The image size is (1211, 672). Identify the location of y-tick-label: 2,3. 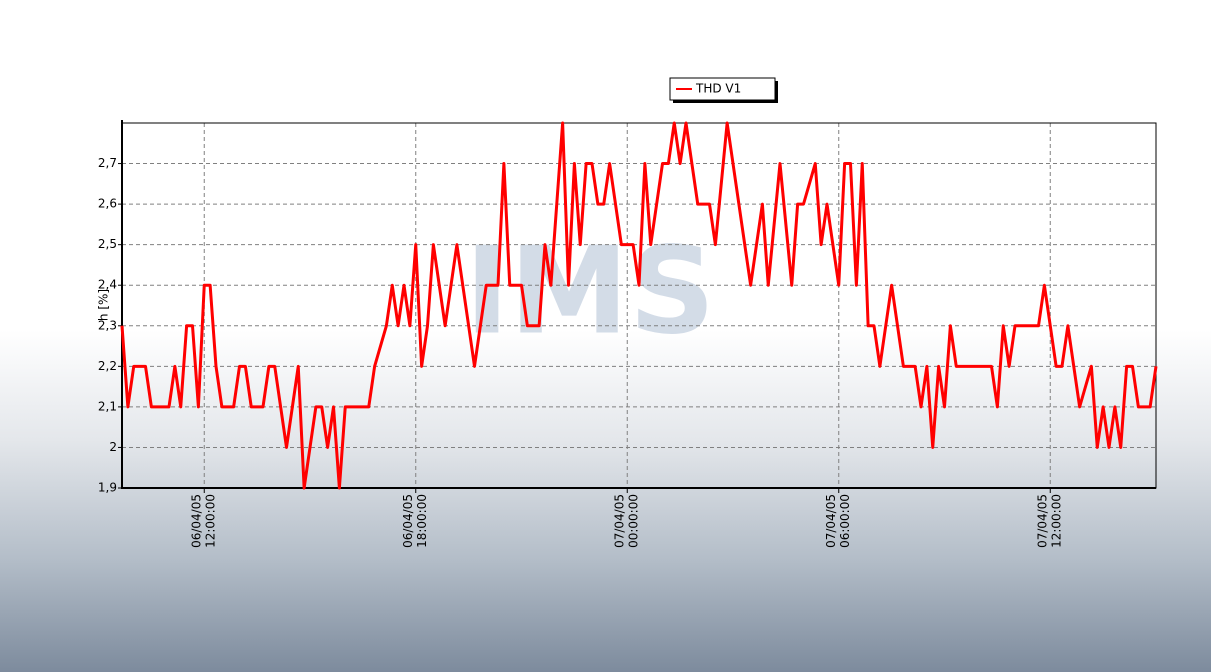
(107, 325).